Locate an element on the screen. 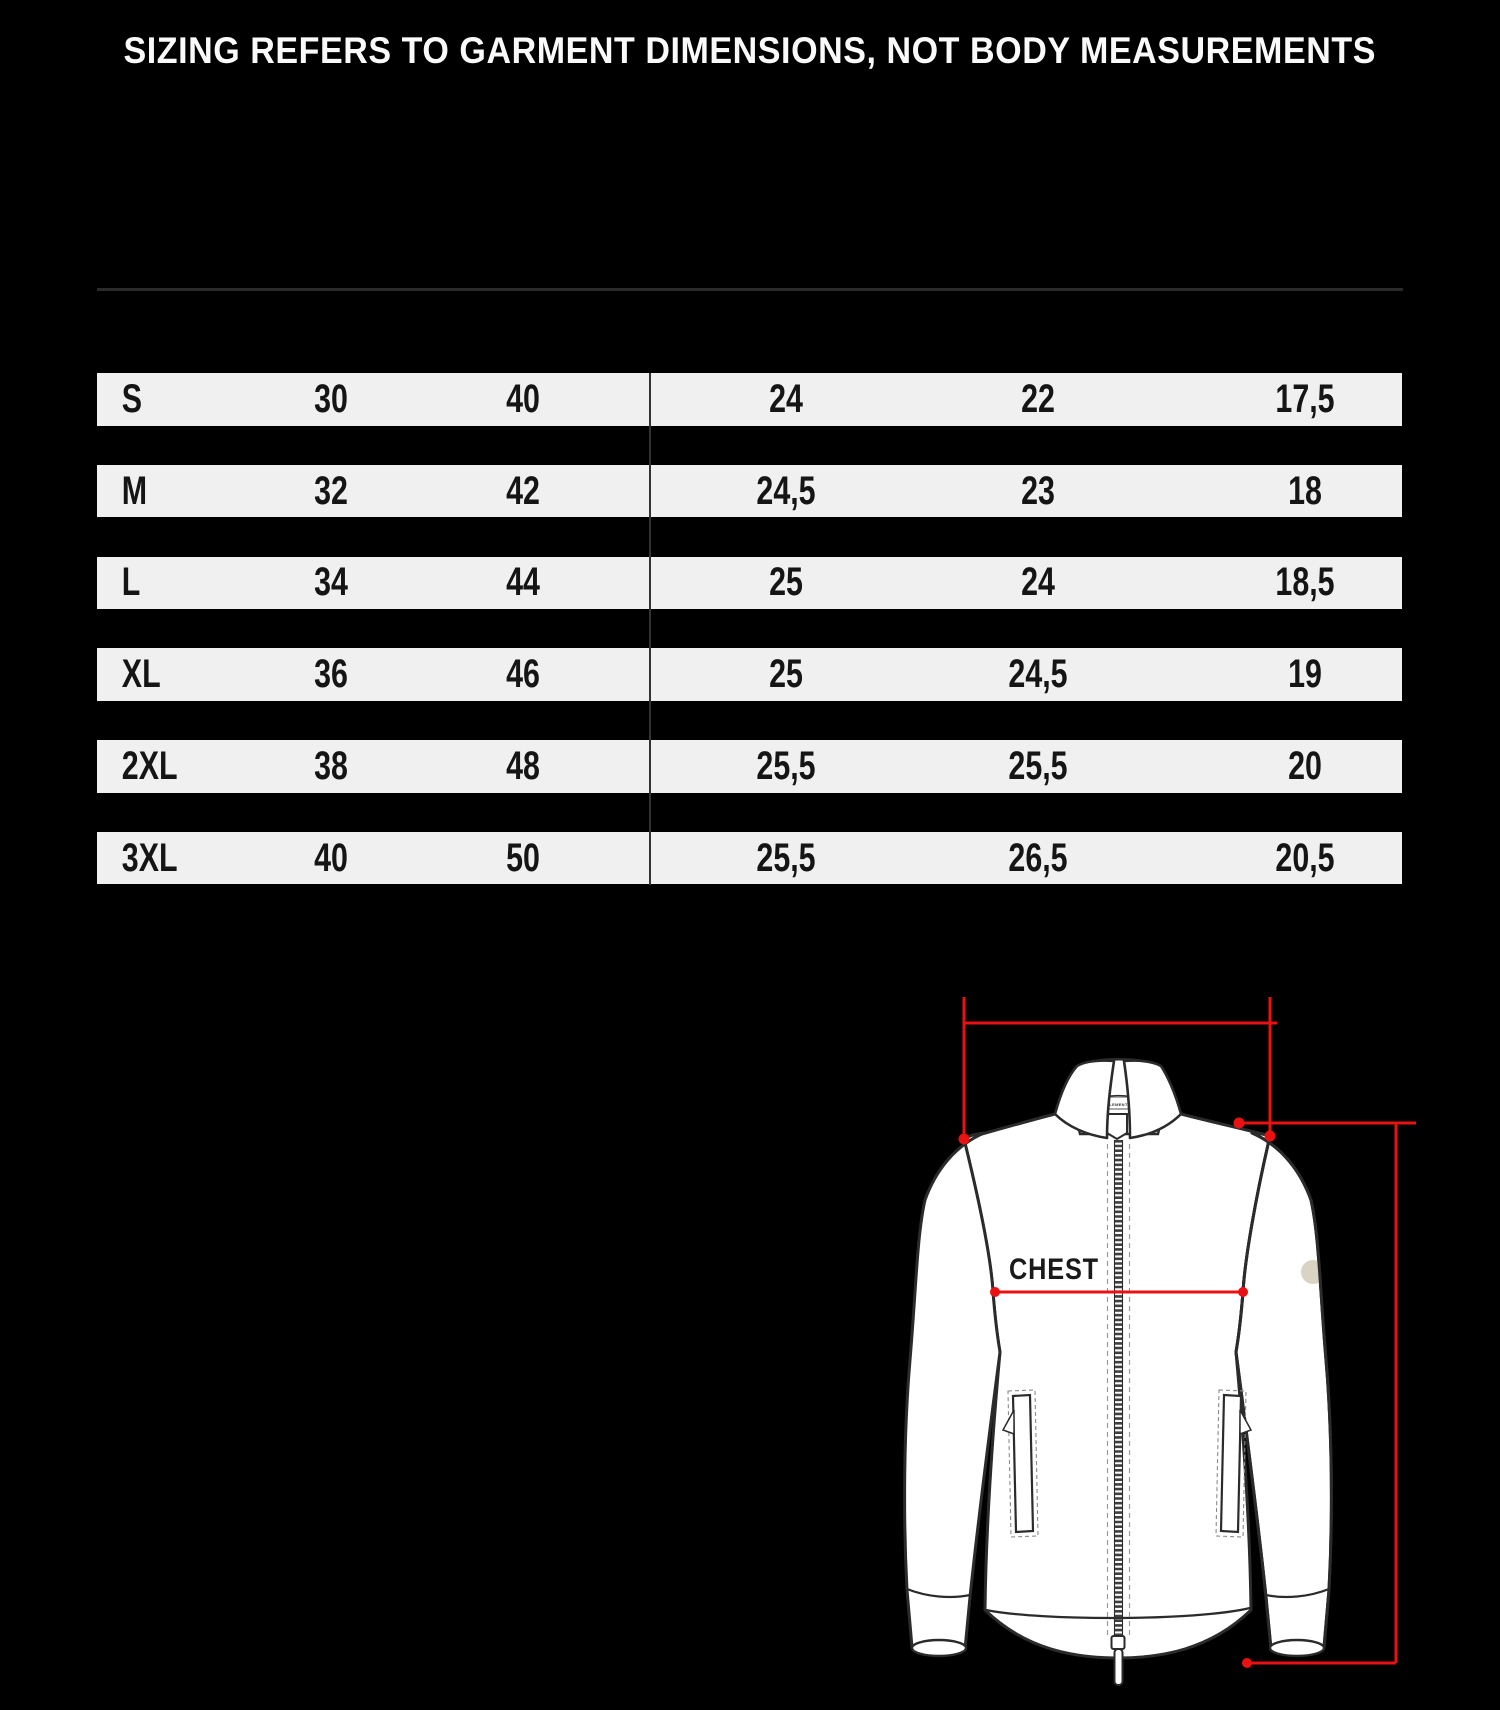  value-cell: 19 is located at coordinates (1305, 674).